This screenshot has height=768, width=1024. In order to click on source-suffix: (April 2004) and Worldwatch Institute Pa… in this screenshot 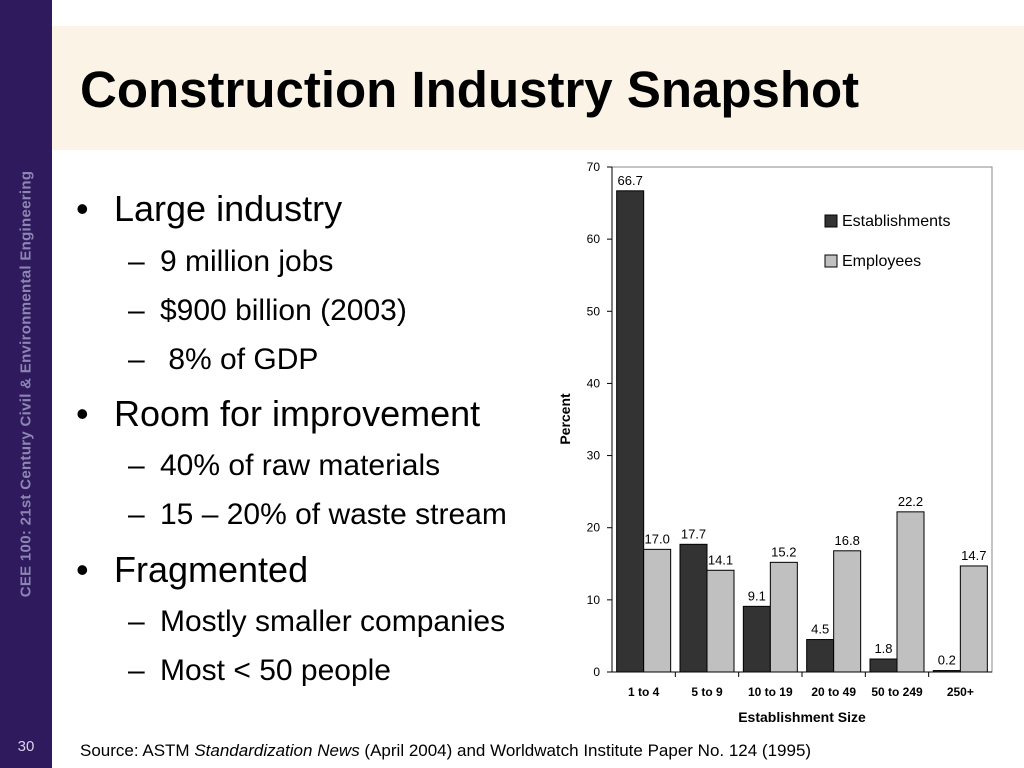, I will do `click(585, 750)`.